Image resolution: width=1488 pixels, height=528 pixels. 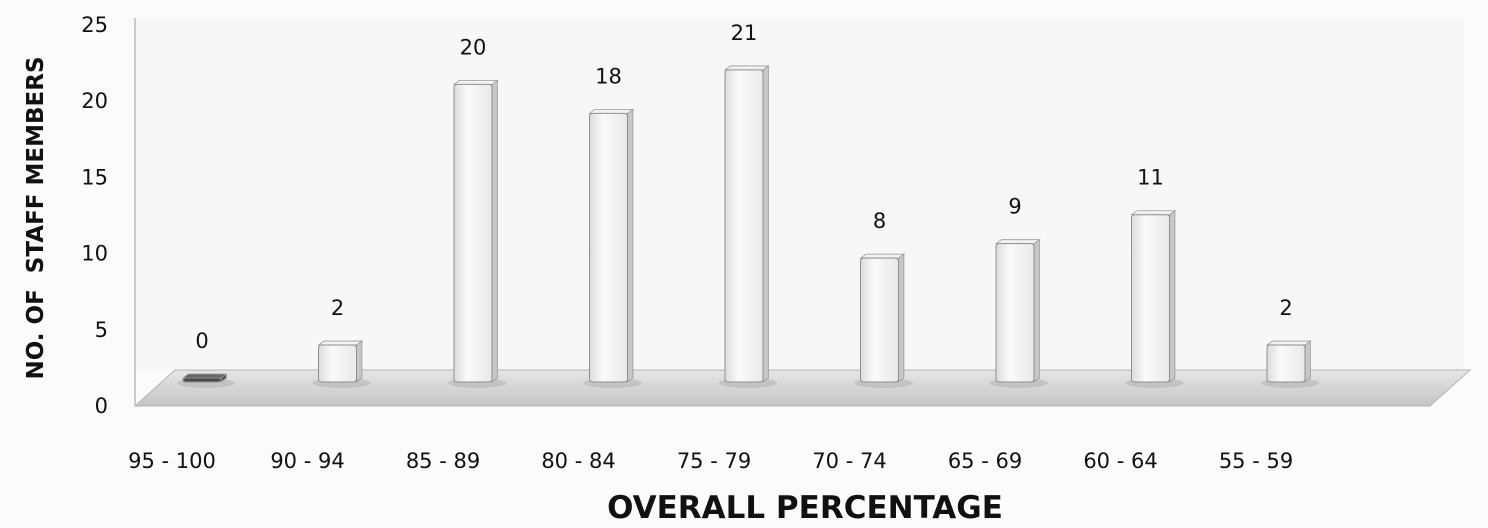 I want to click on x-tick-label: 95 - 100, so click(x=172, y=461).